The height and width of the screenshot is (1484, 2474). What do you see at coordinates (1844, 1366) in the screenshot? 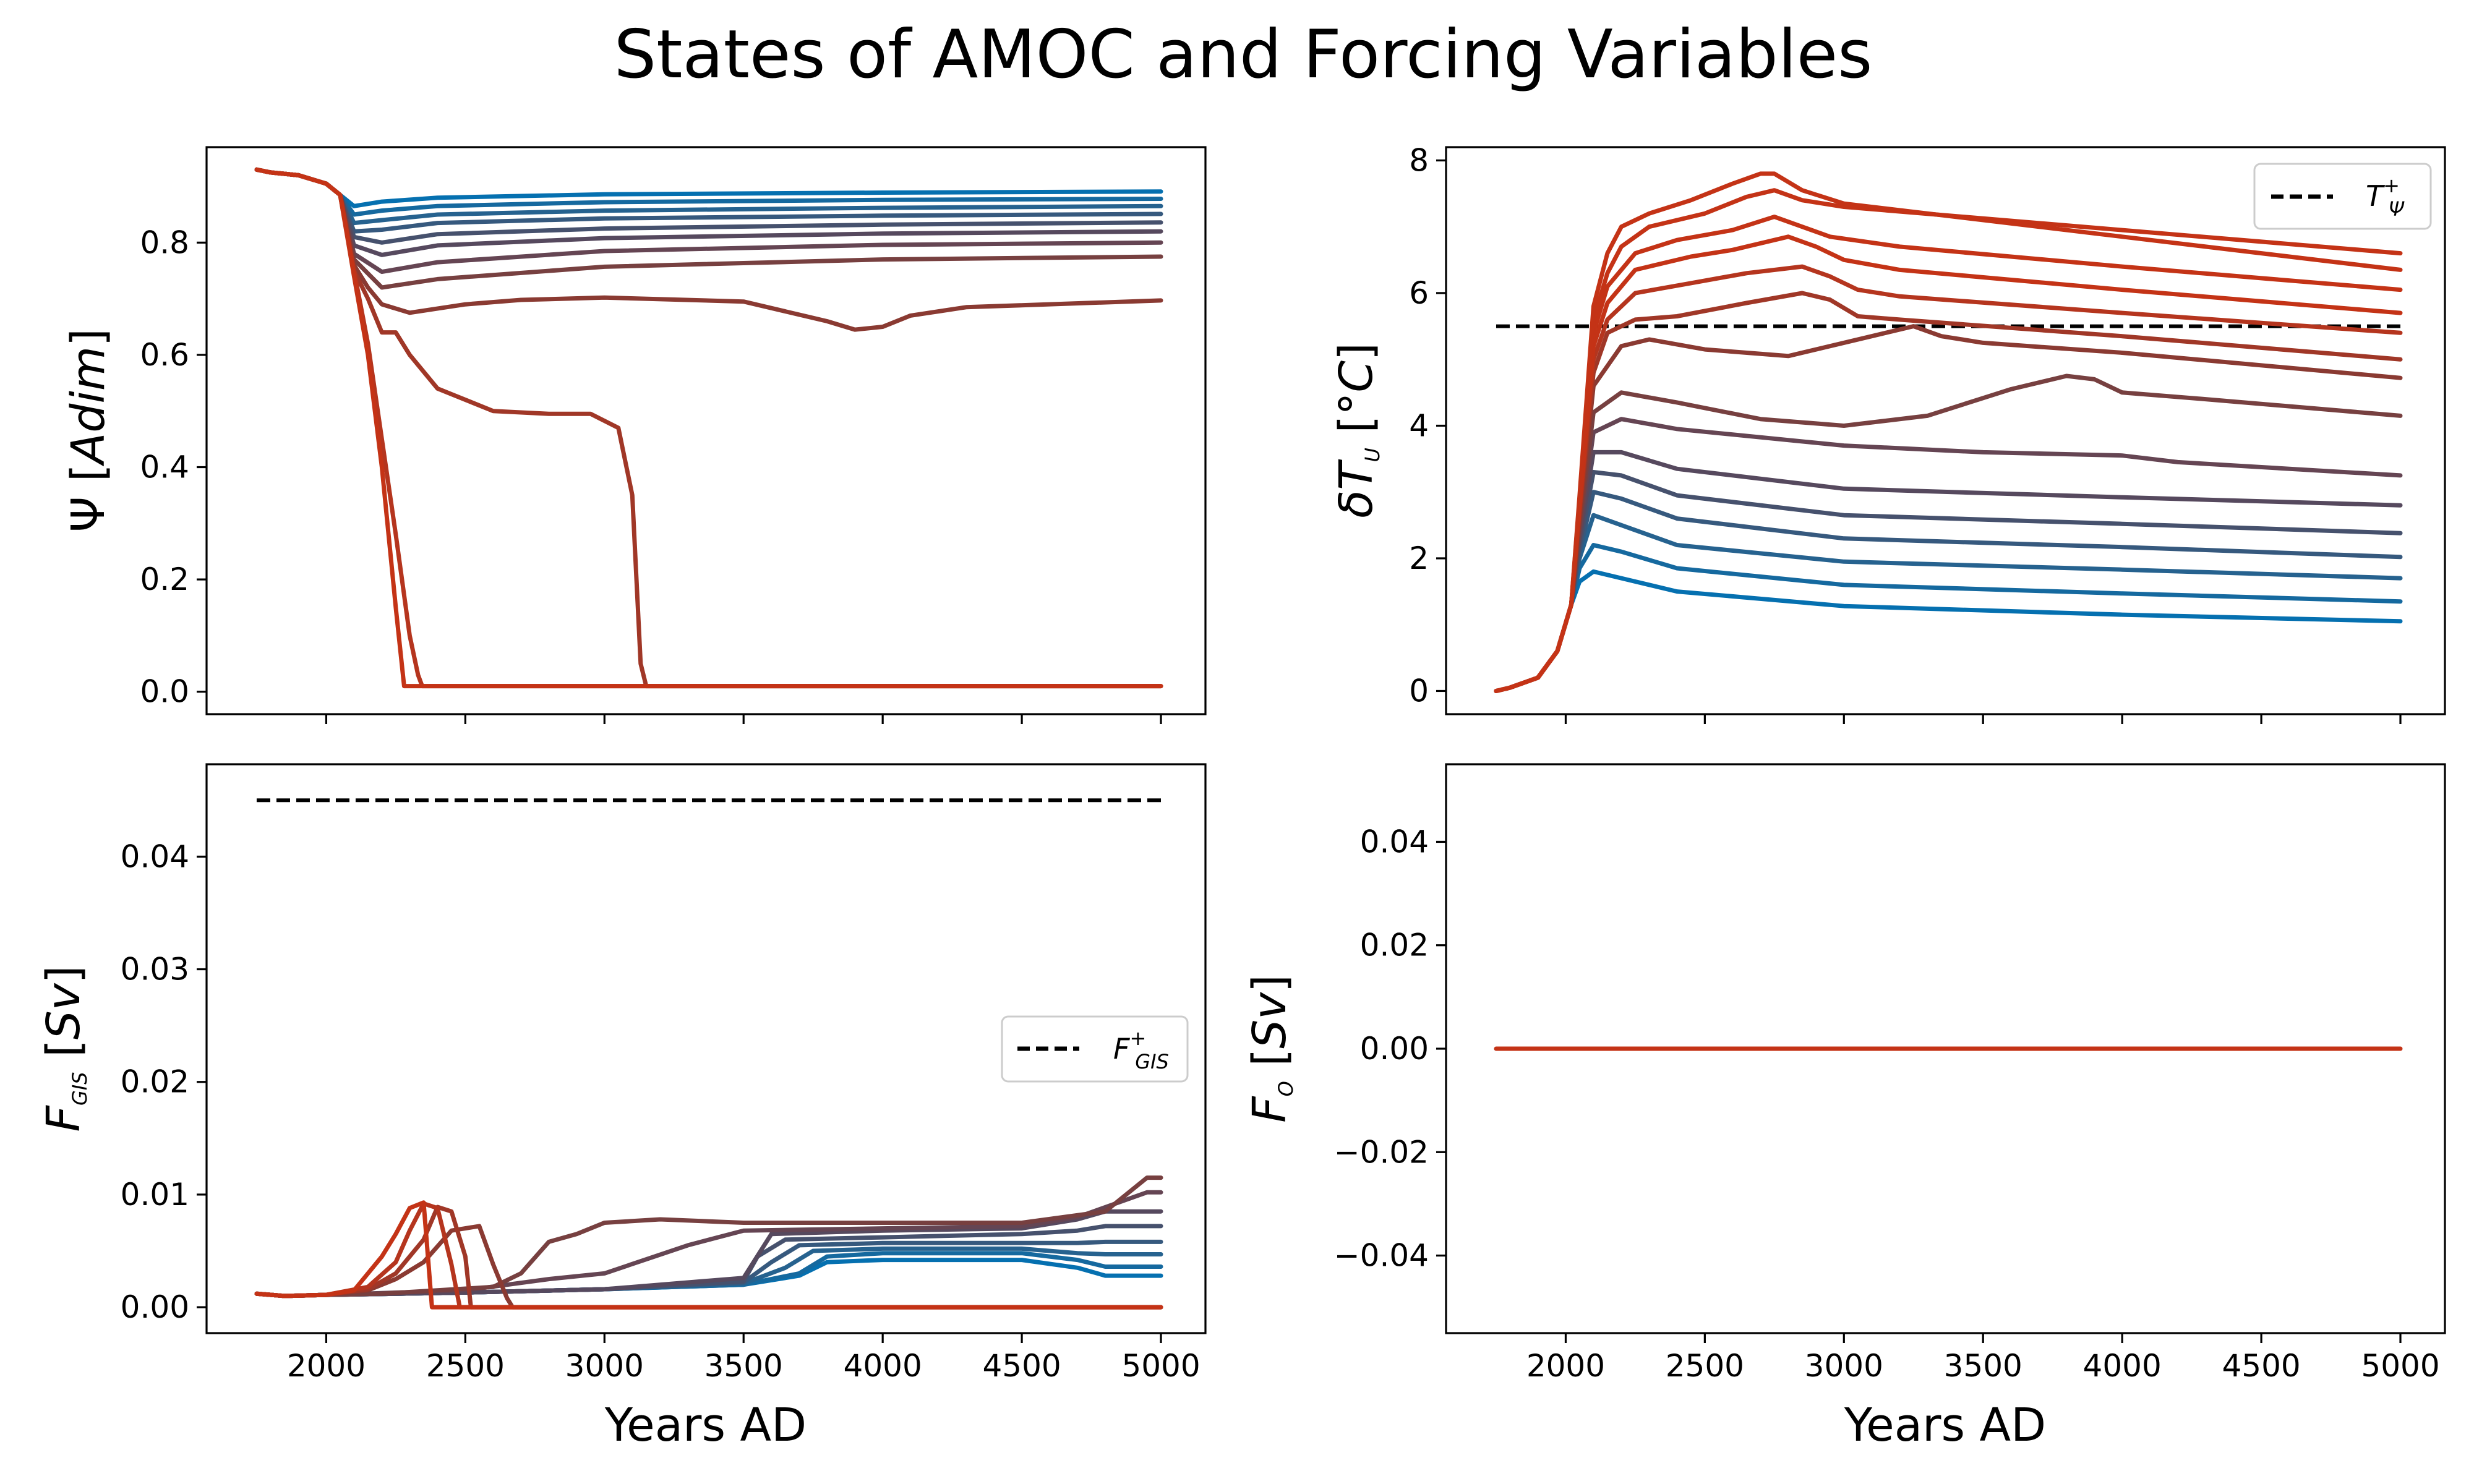
I see `fo-x-tick-label: 3000` at bounding box center [1844, 1366].